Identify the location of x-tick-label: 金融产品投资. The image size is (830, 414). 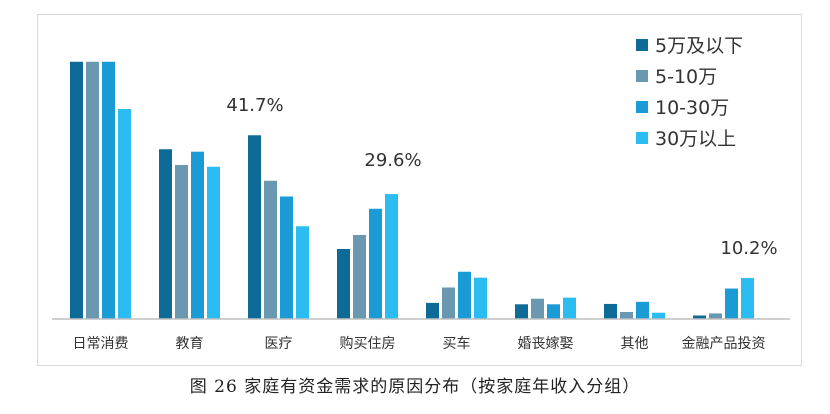
(724, 344).